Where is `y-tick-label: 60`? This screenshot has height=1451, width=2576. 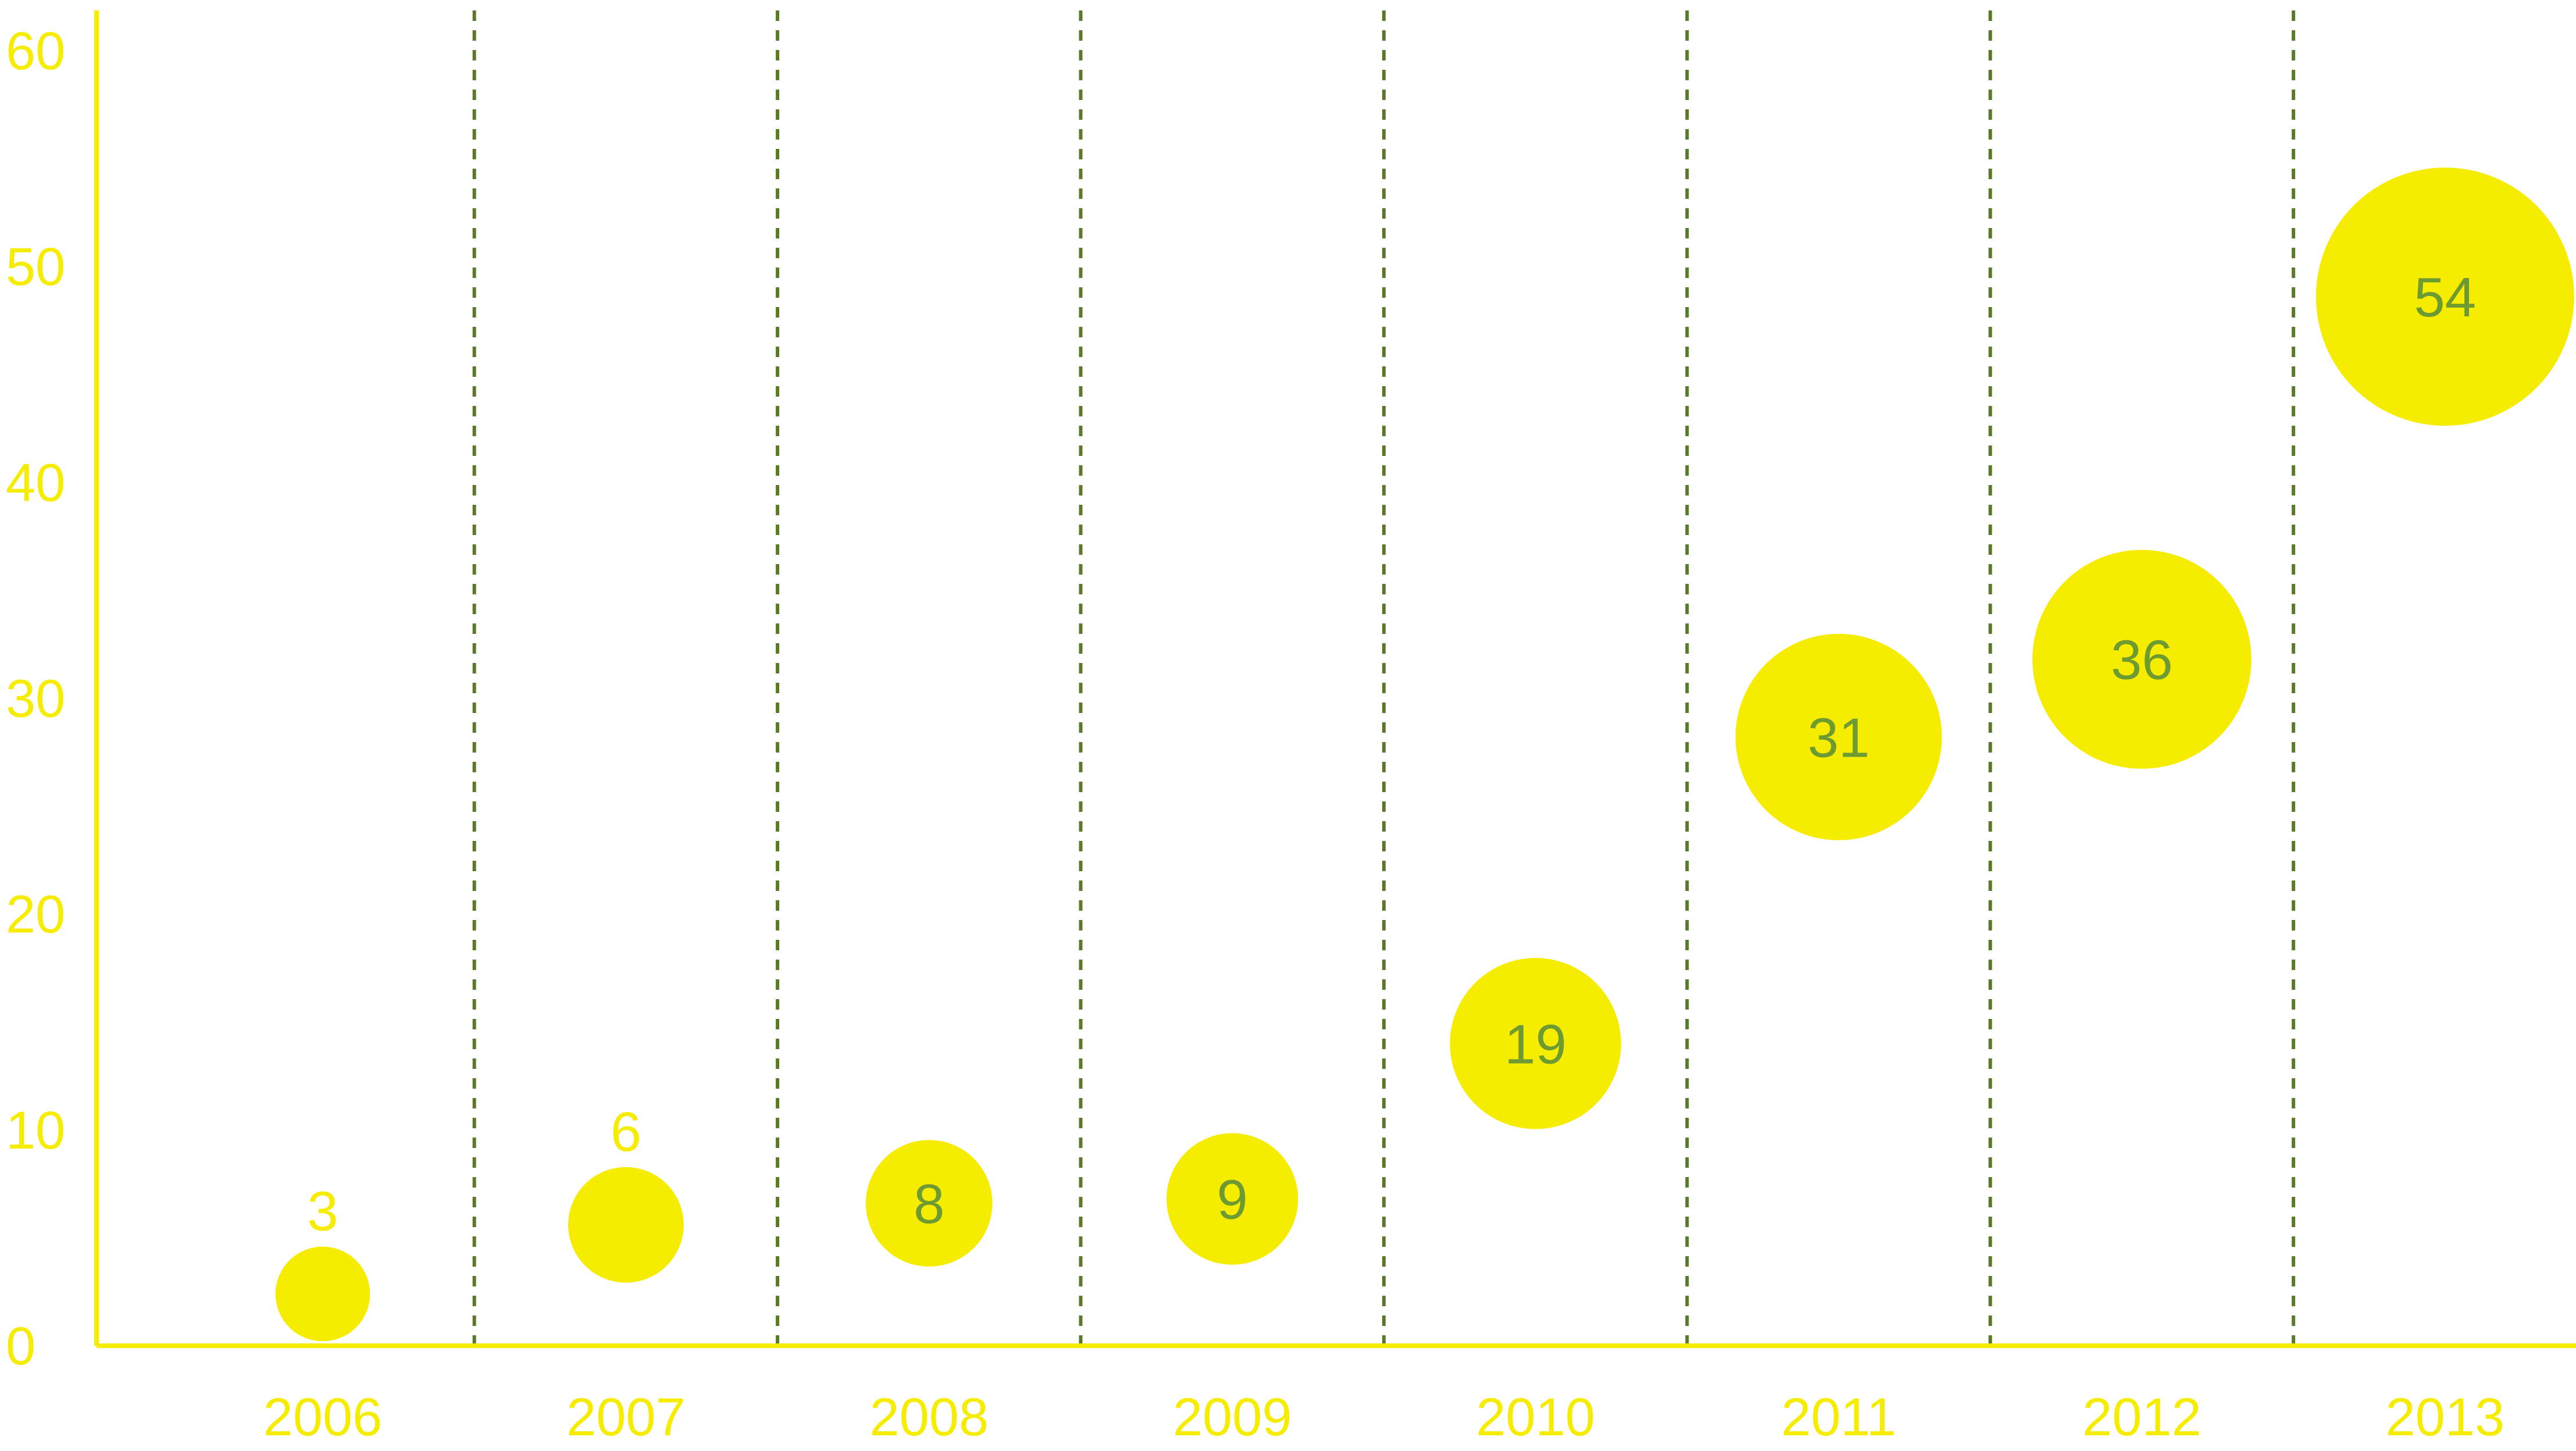 y-tick-label: 60 is located at coordinates (36, 52).